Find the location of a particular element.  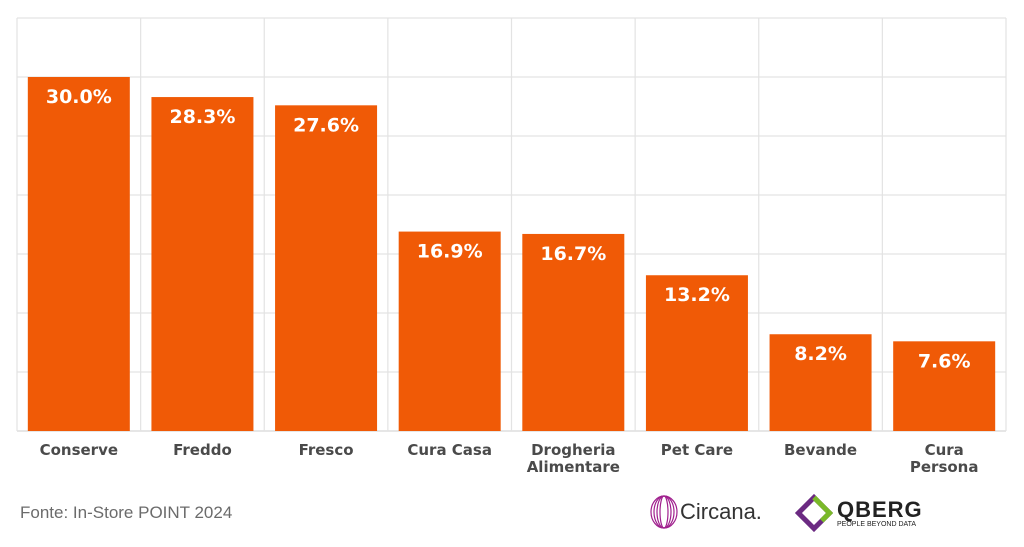

logos: Circana. QBERG PEOPLE BEYOND DATA is located at coordinates (800, 516).